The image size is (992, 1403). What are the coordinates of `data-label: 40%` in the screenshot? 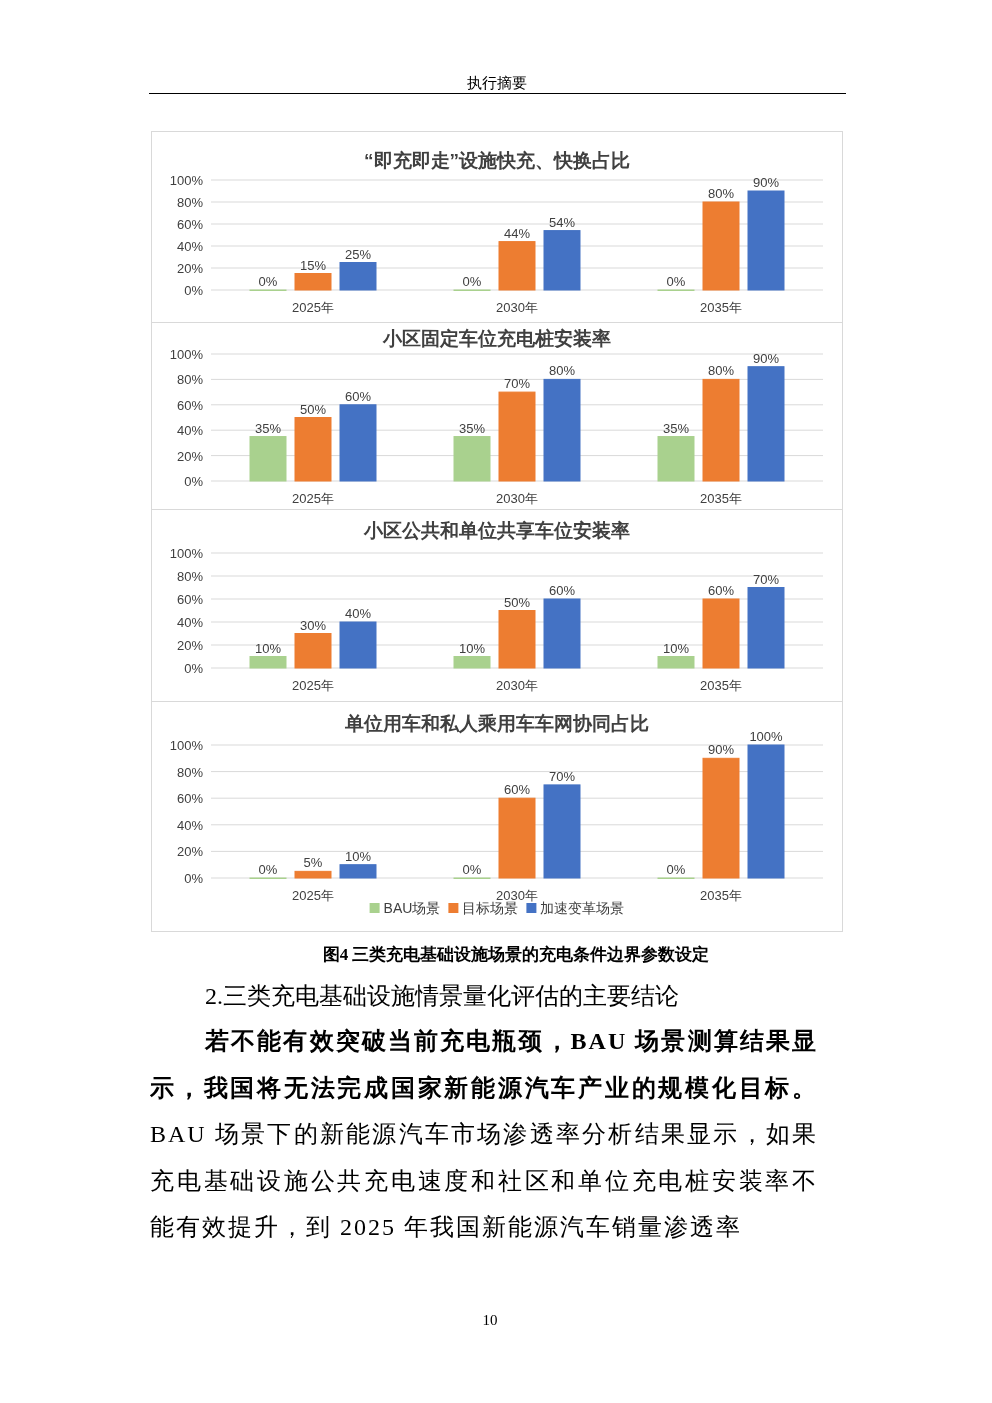 It's located at (358, 613).